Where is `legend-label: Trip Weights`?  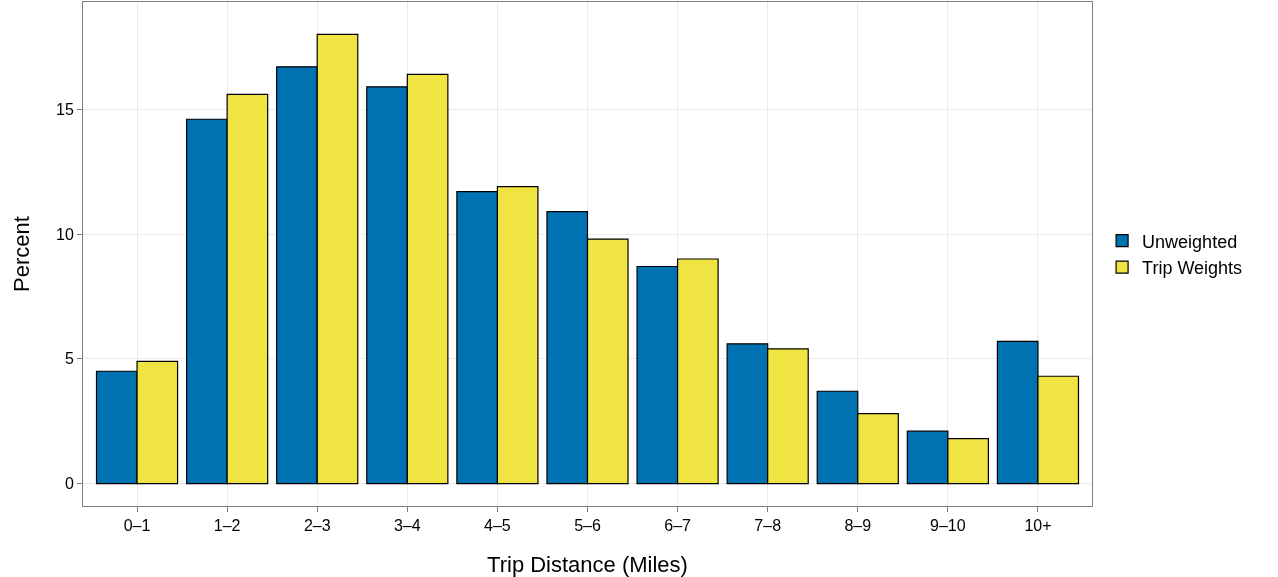 legend-label: Trip Weights is located at coordinates (1192, 268).